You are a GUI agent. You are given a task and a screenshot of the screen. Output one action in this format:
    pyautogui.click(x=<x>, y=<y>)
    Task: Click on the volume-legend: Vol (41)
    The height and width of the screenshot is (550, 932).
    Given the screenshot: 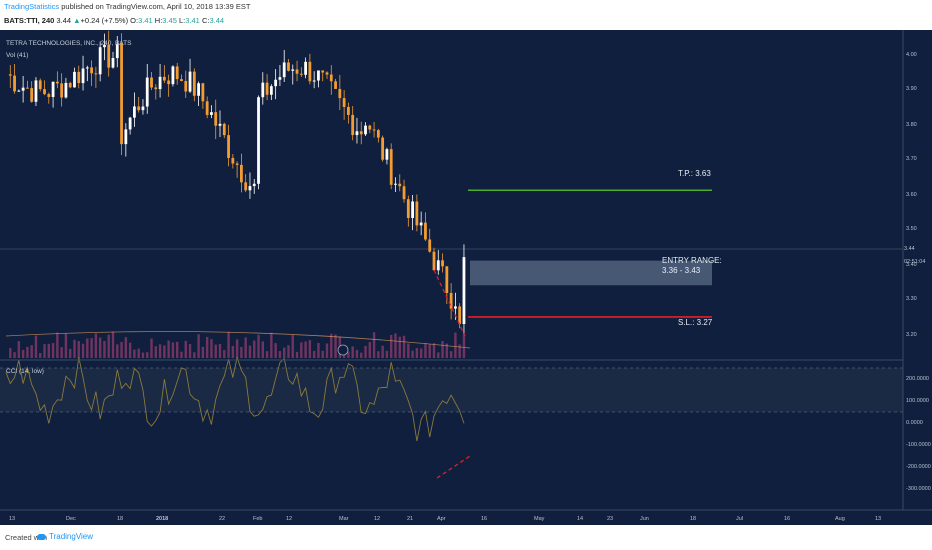 What is the action you would take?
    pyautogui.click(x=17, y=55)
    